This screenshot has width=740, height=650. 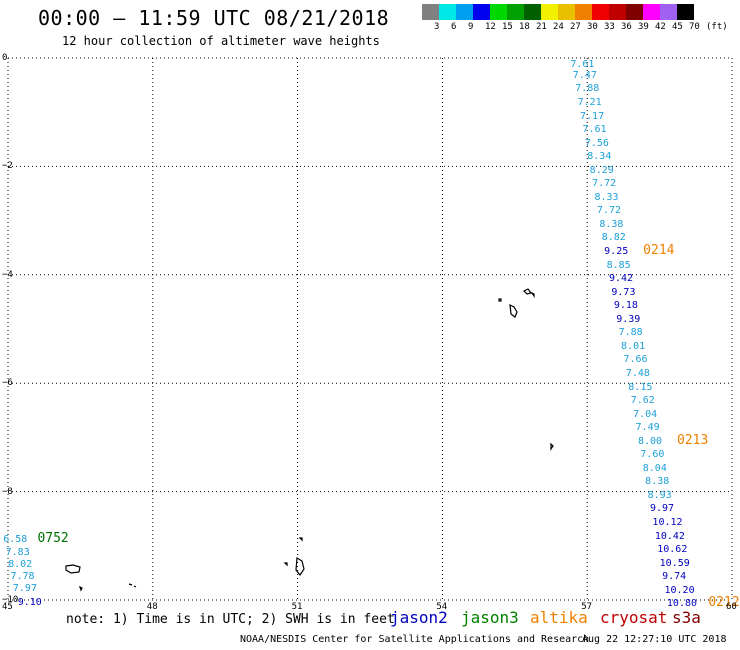 I want to click on wave-height-label: 9.97, so click(x=662, y=509).